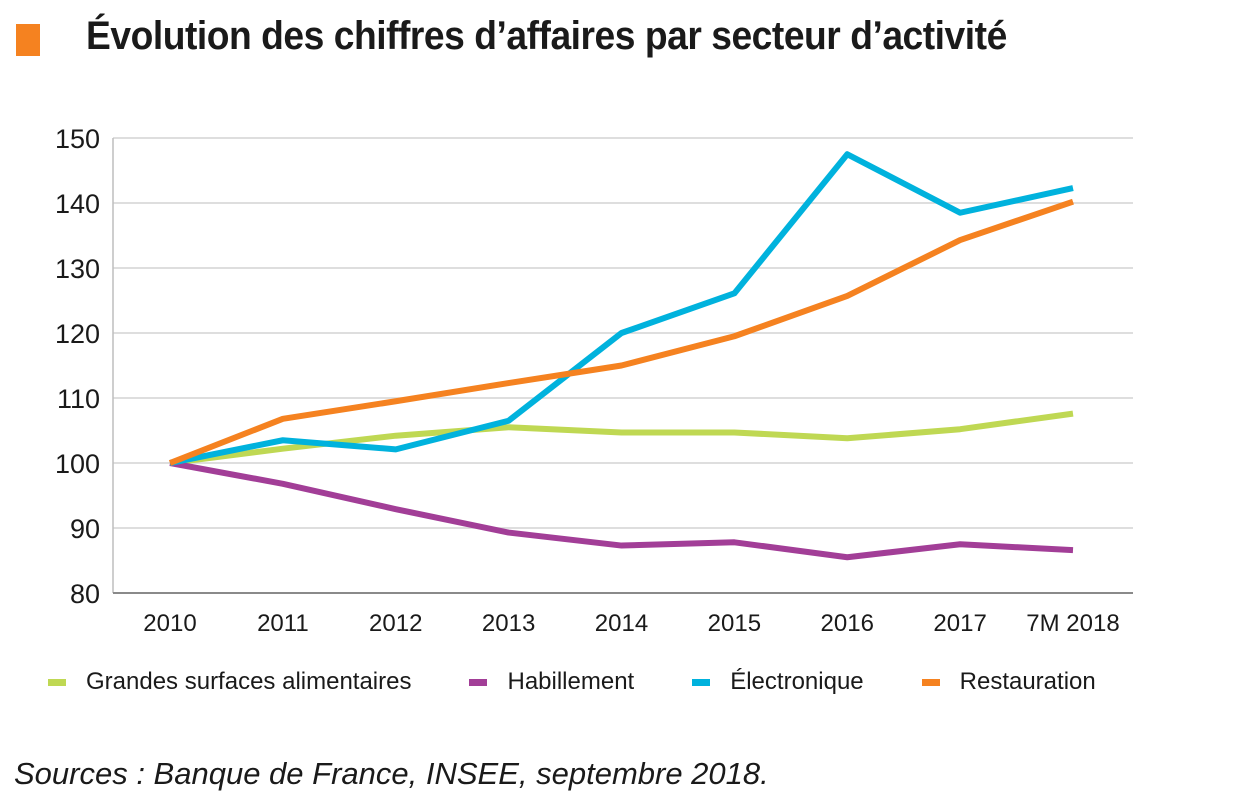  Describe the element at coordinates (847, 623) in the screenshot. I see `x-tick-label: 2016` at that location.